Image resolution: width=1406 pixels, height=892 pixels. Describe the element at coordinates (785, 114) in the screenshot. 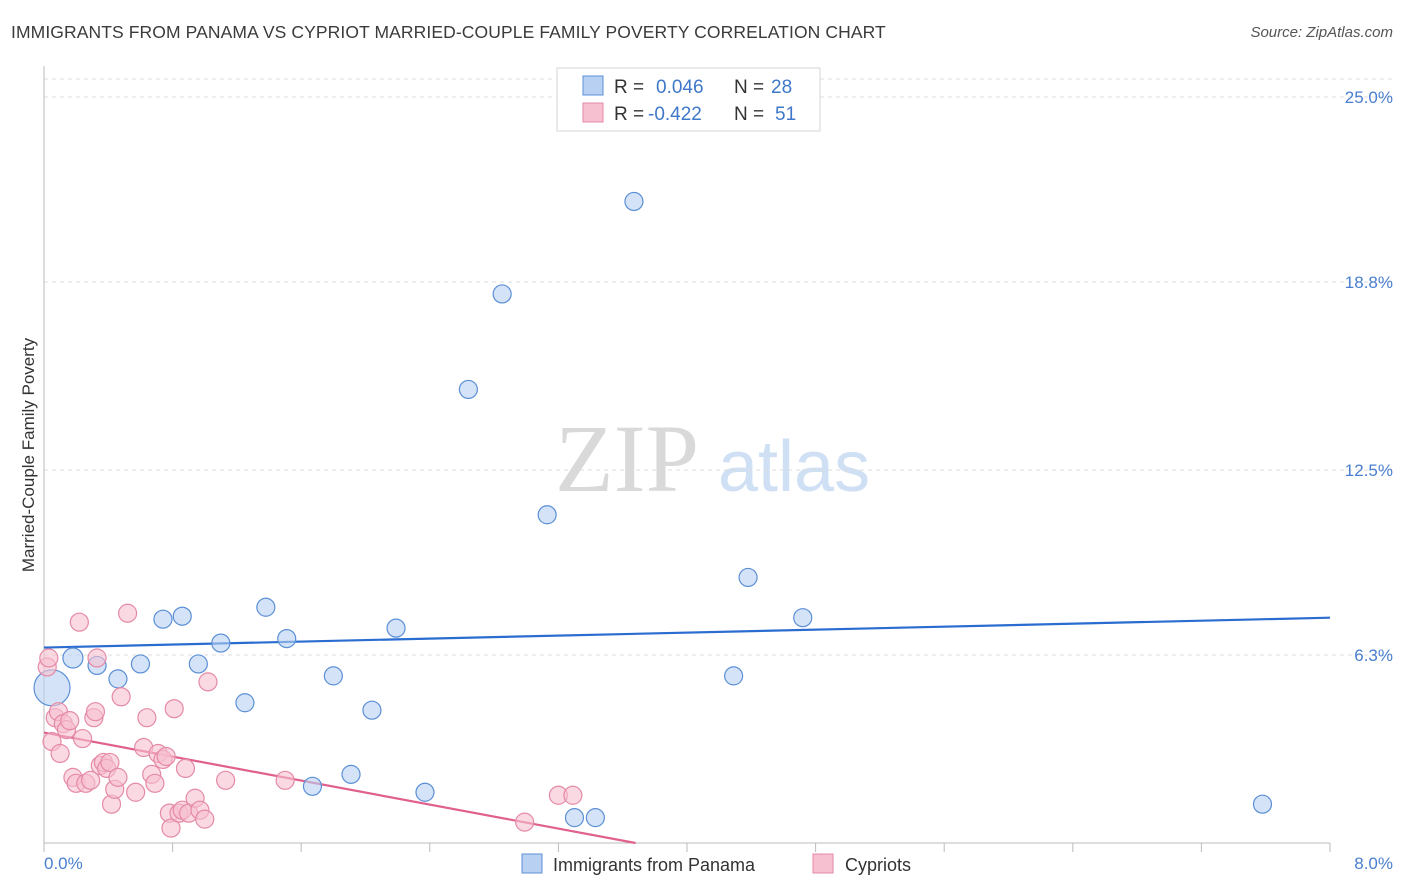

I see `legend-n-value-2: 51` at that location.